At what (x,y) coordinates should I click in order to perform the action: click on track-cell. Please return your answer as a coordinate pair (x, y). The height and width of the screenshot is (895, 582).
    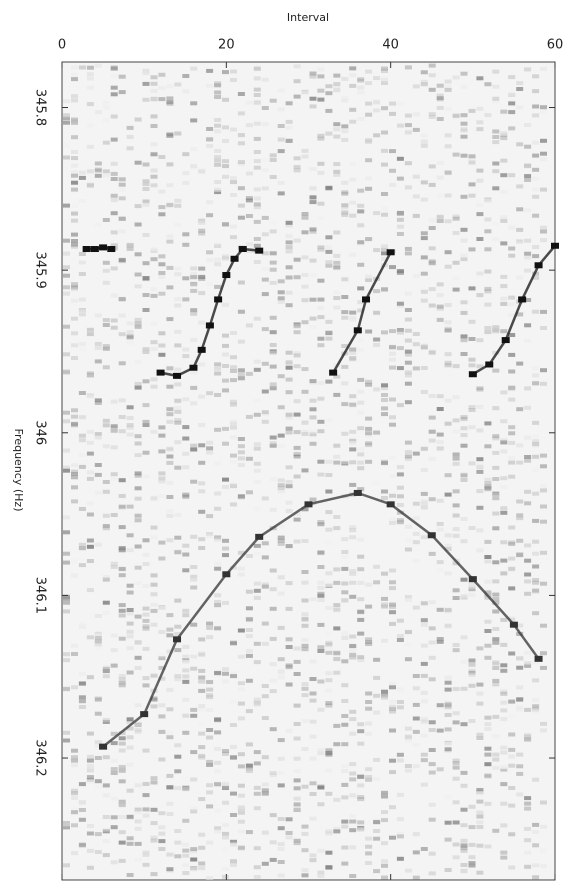
    Looking at the image, I should click on (472, 579).